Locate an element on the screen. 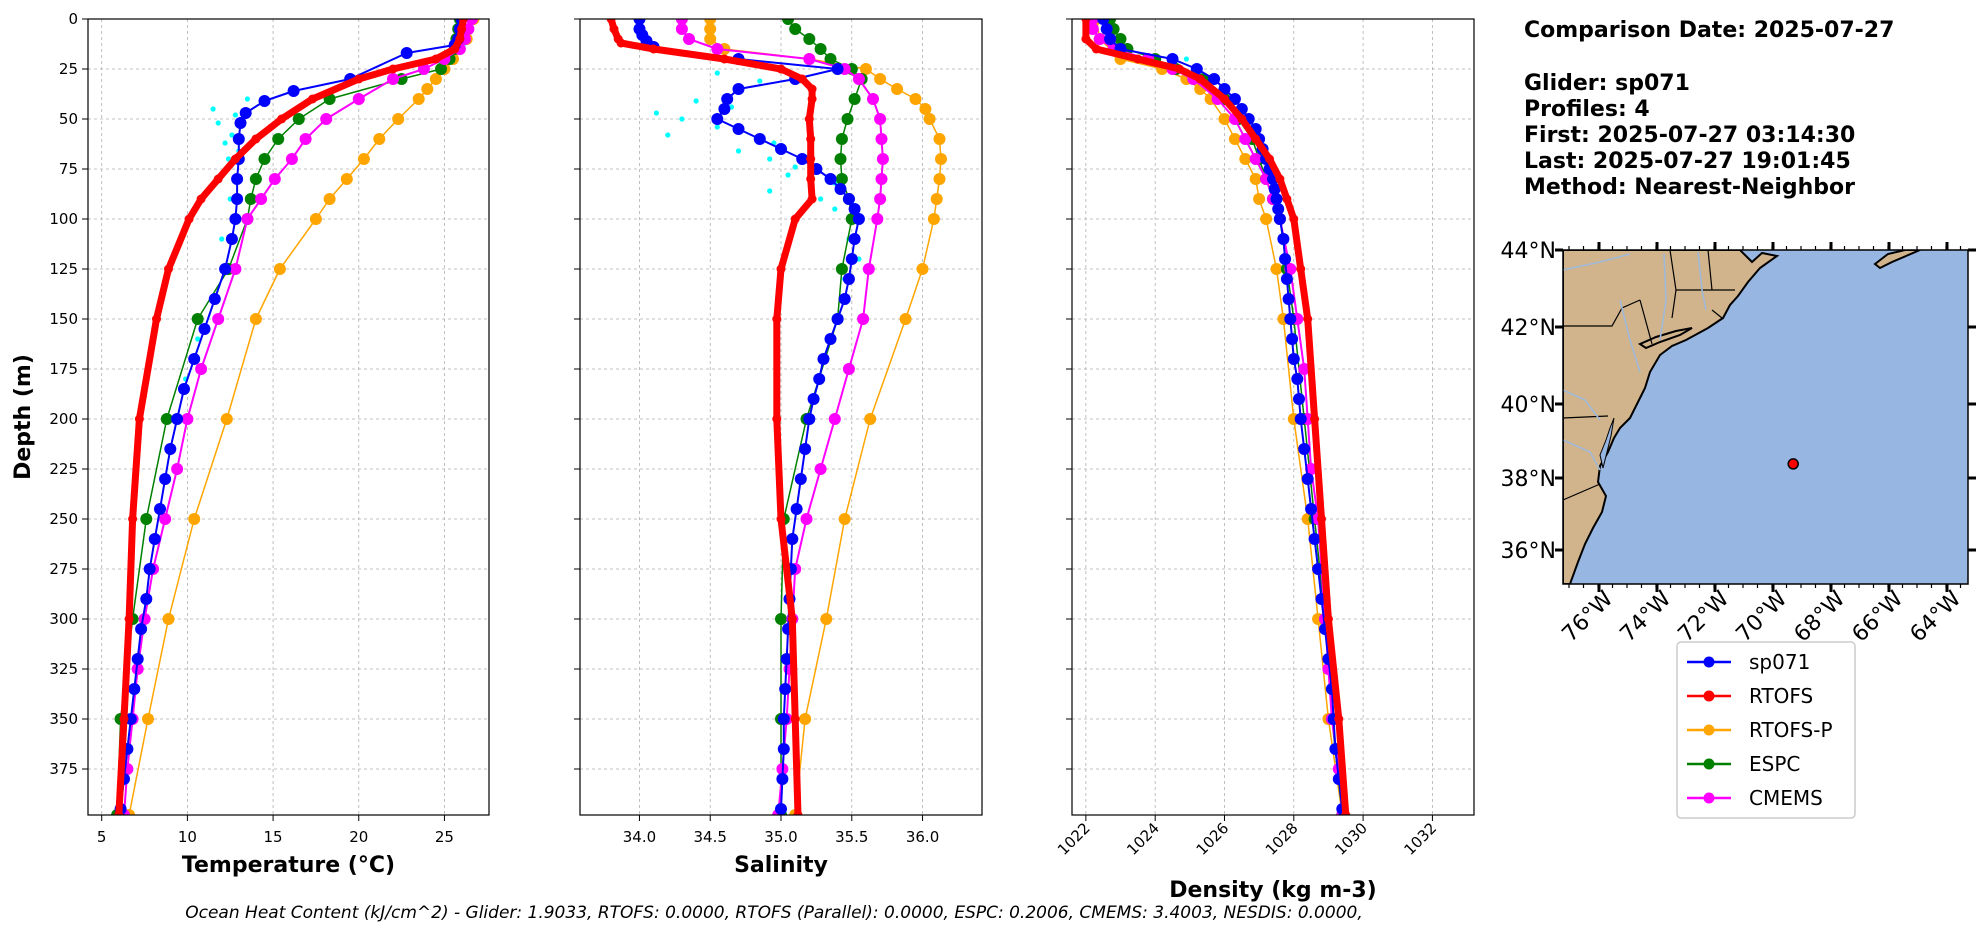 This screenshot has height=934, width=1980. legend-label-espc: ESPC is located at coordinates (1774, 764).